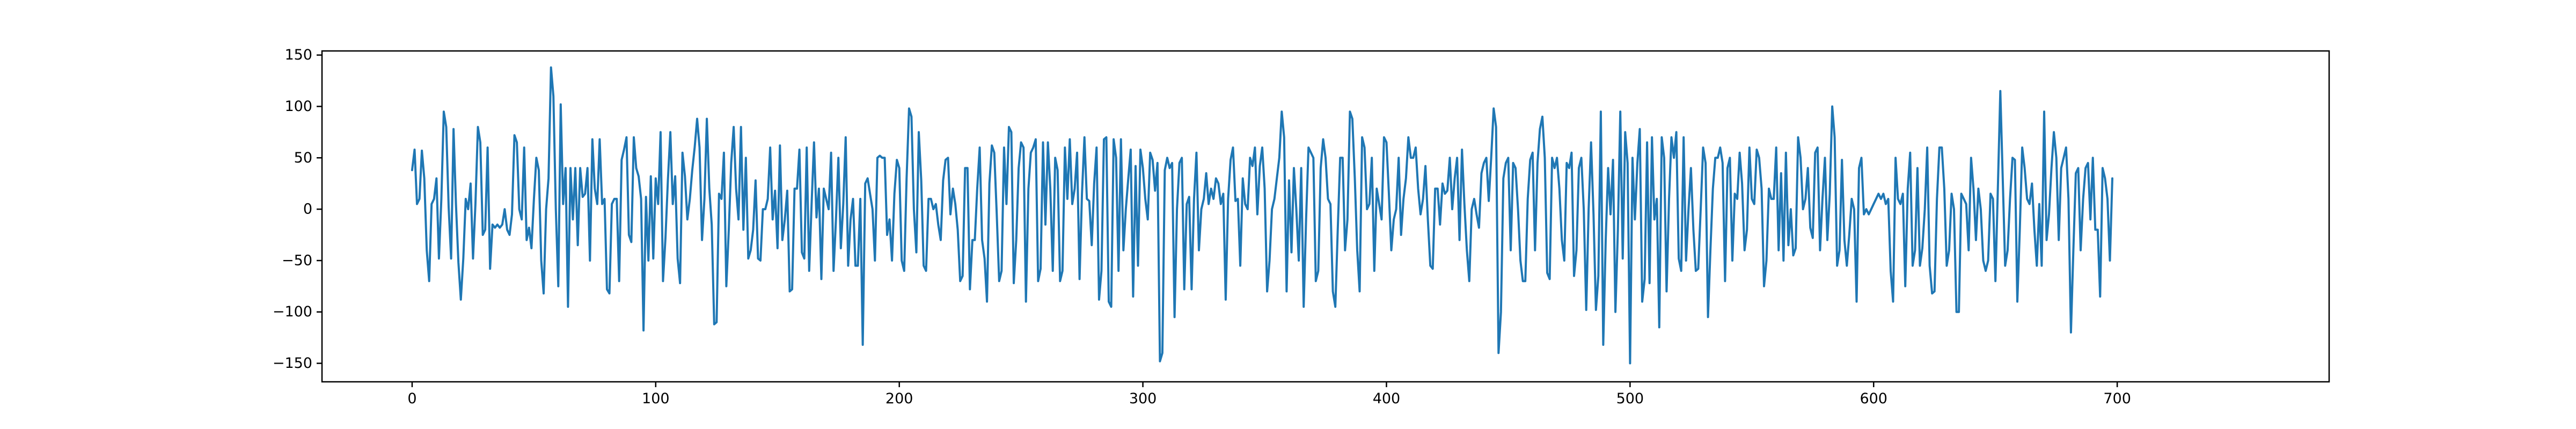 This screenshot has width=2576, height=429. What do you see at coordinates (656, 398) in the screenshot?
I see `x-tick-label: 100` at bounding box center [656, 398].